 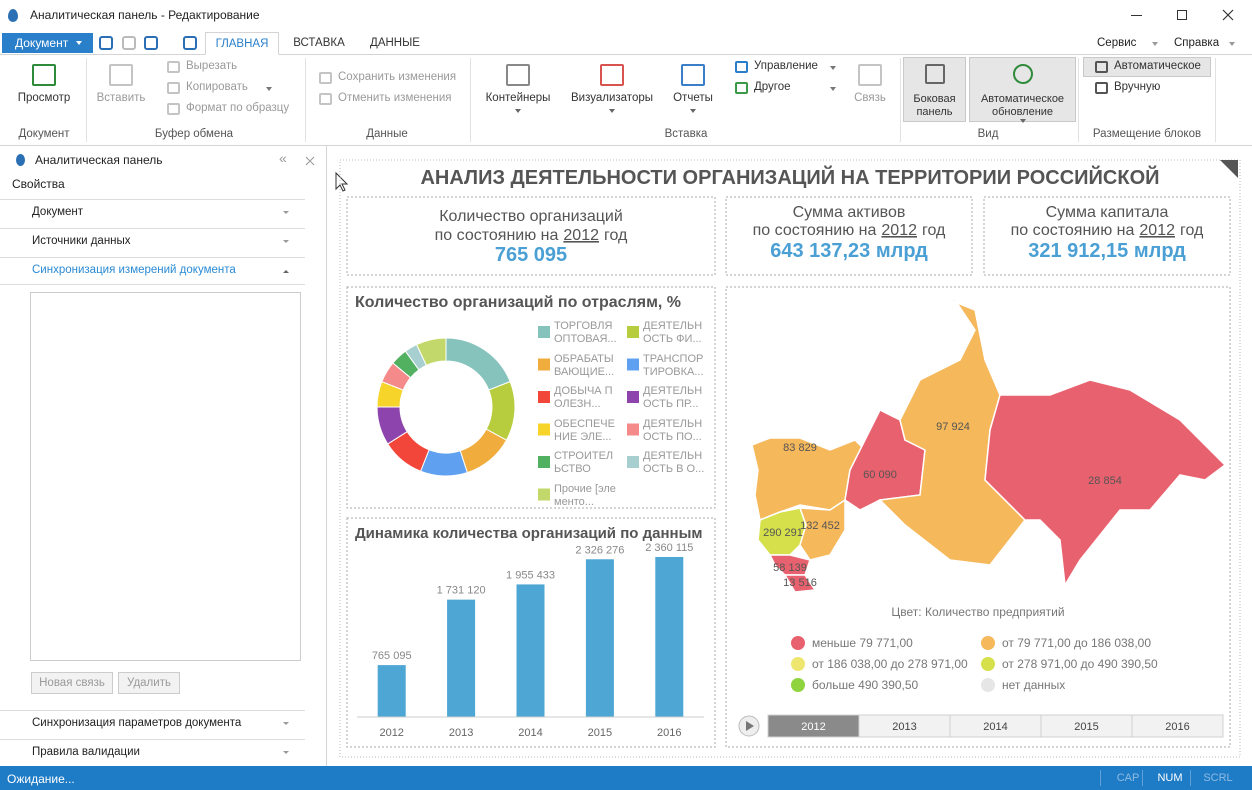 I want to click on donut-segment, so click(x=431, y=352).